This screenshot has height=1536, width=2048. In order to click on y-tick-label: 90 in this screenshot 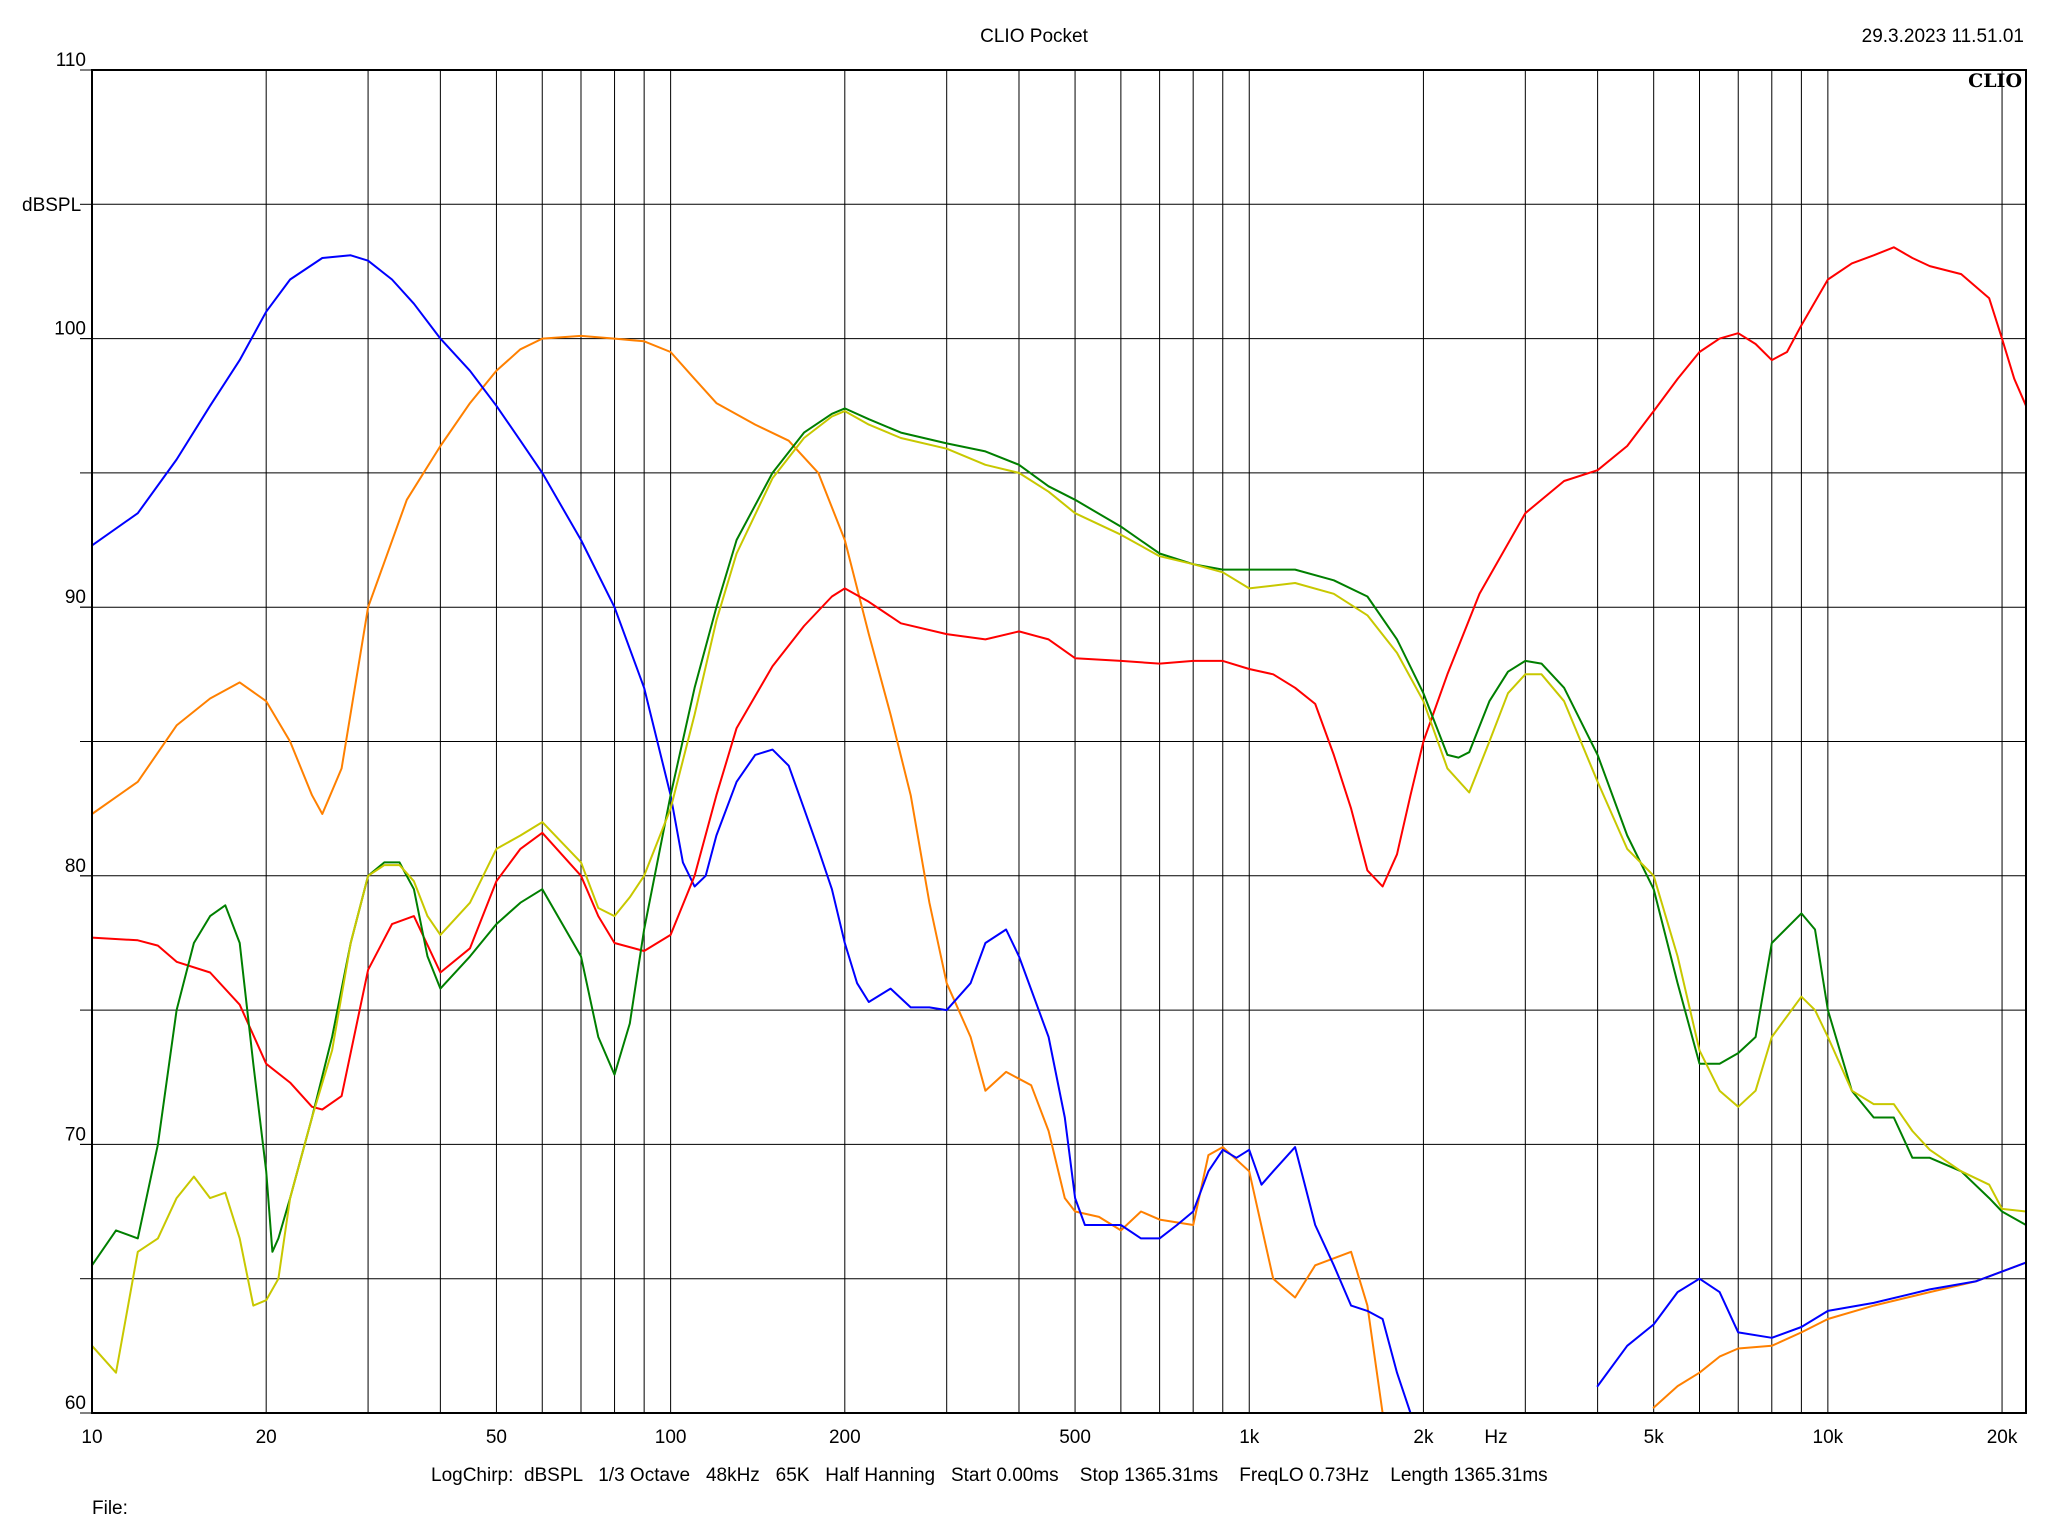, I will do `click(75, 597)`.